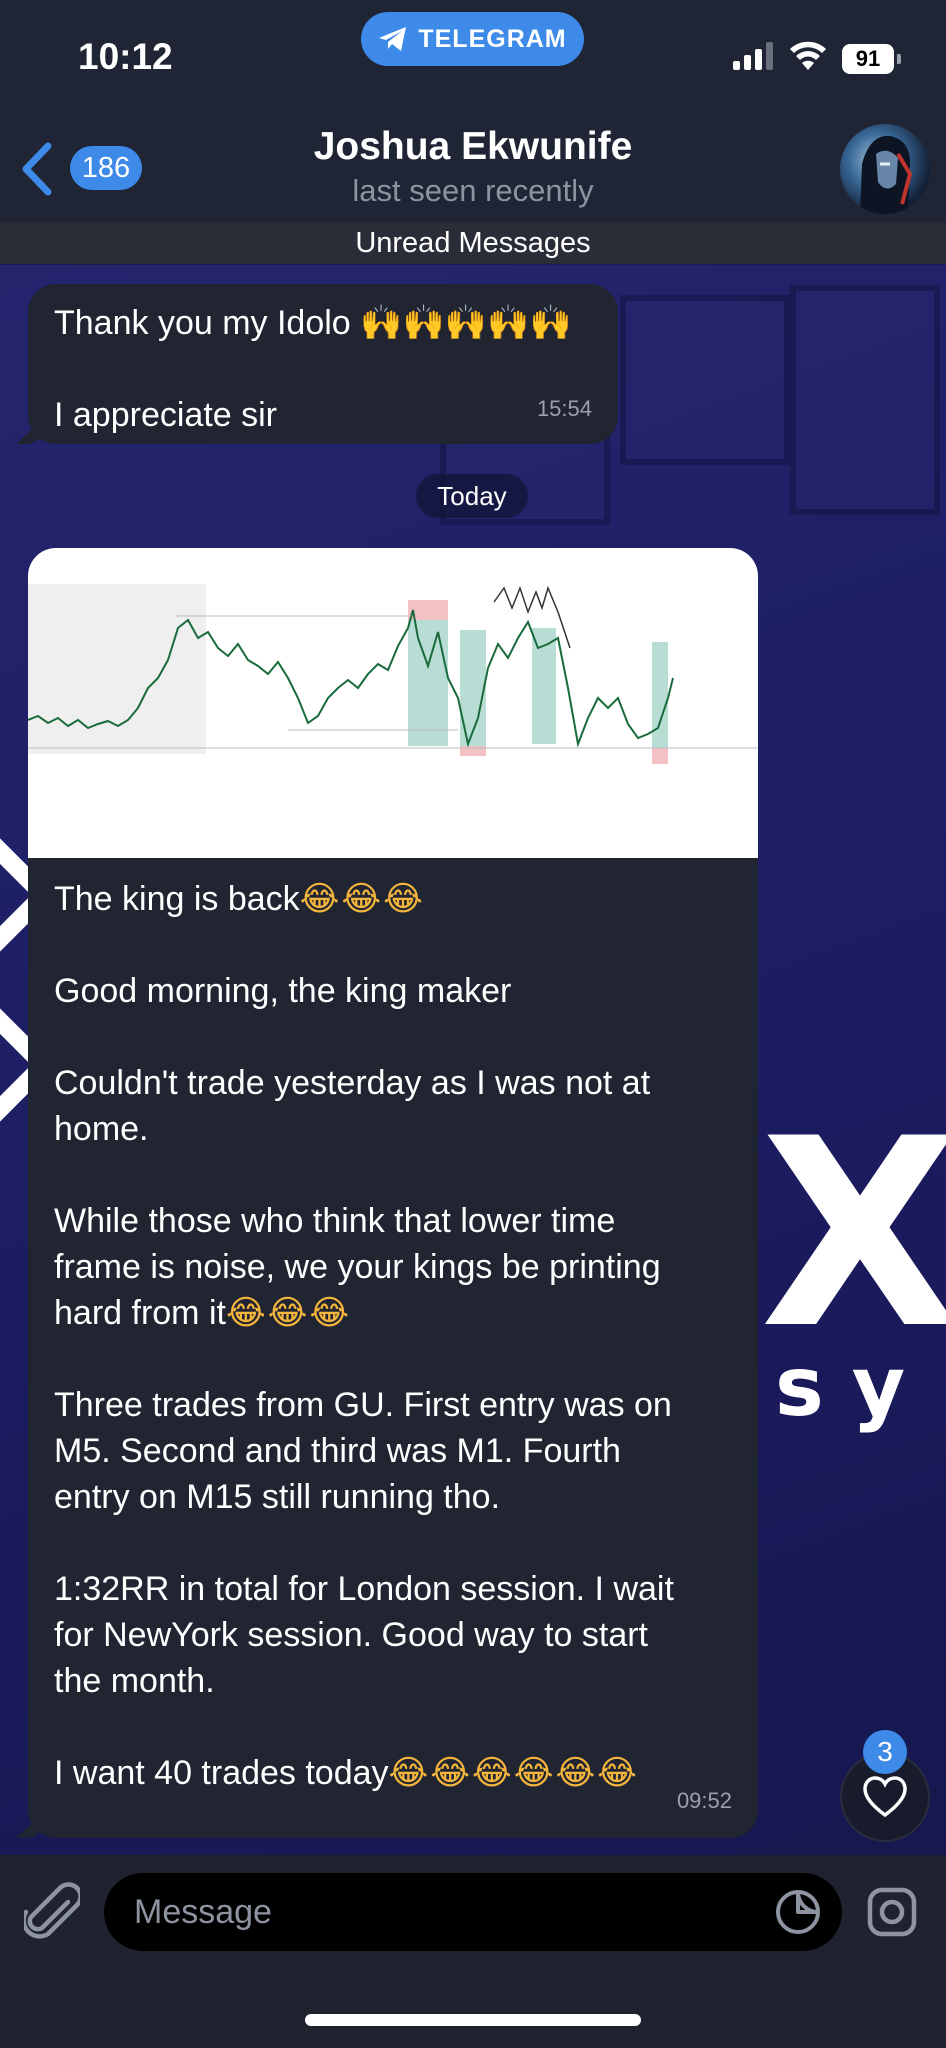 The image size is (946, 2048). Describe the element at coordinates (472, 496) in the screenshot. I see `date-separator: Today` at that location.